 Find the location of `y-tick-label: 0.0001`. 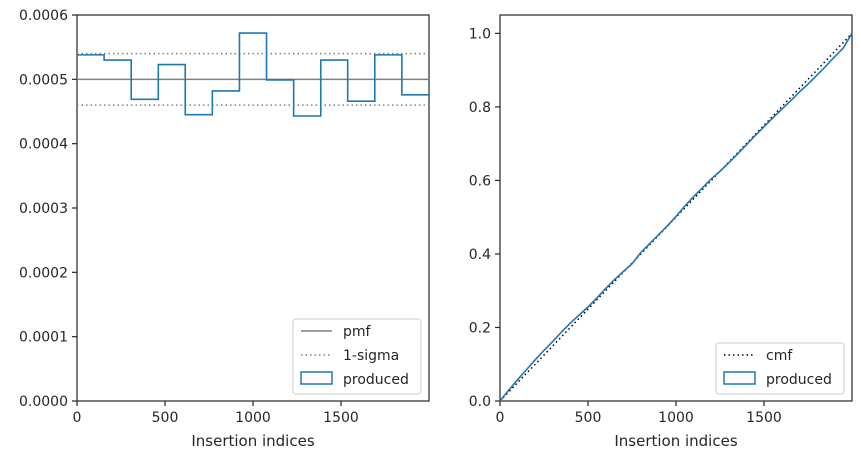

y-tick-label: 0.0001 is located at coordinates (43, 338).